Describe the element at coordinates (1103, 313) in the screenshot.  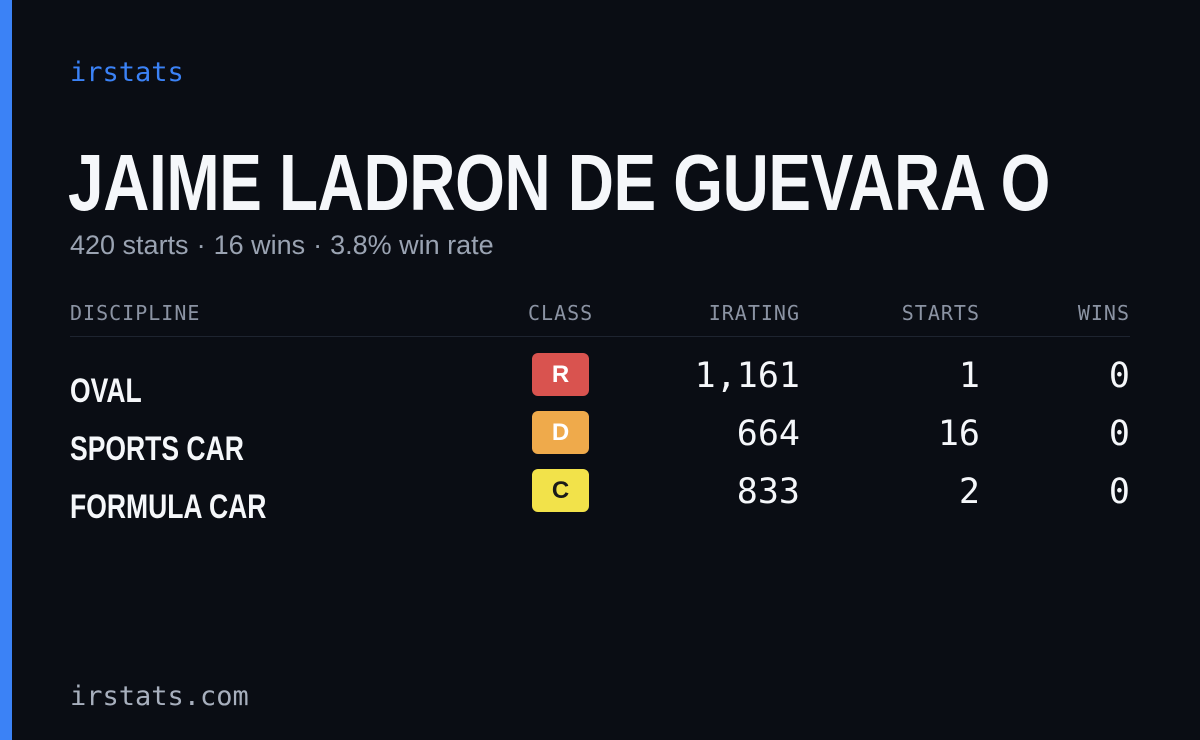
I see `header-wins: WINS` at that location.